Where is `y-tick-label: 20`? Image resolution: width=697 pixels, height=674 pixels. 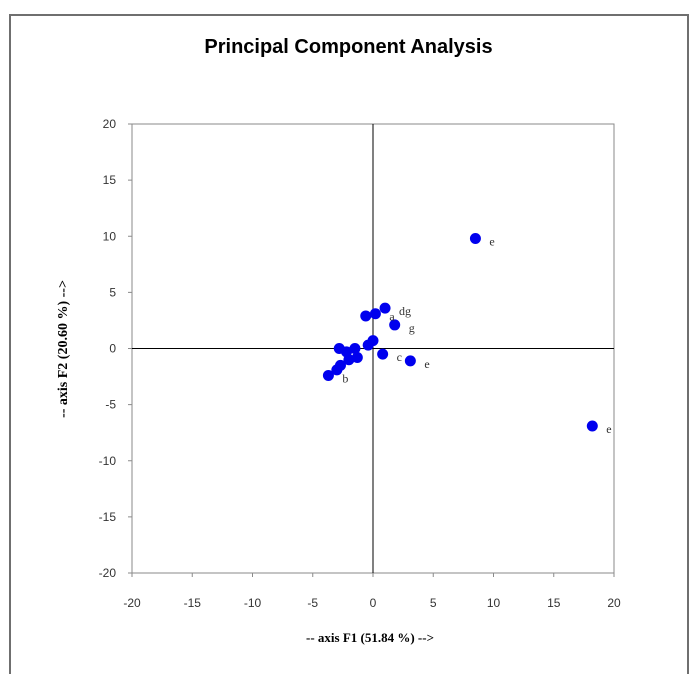
y-tick-label: 20 is located at coordinates (110, 124).